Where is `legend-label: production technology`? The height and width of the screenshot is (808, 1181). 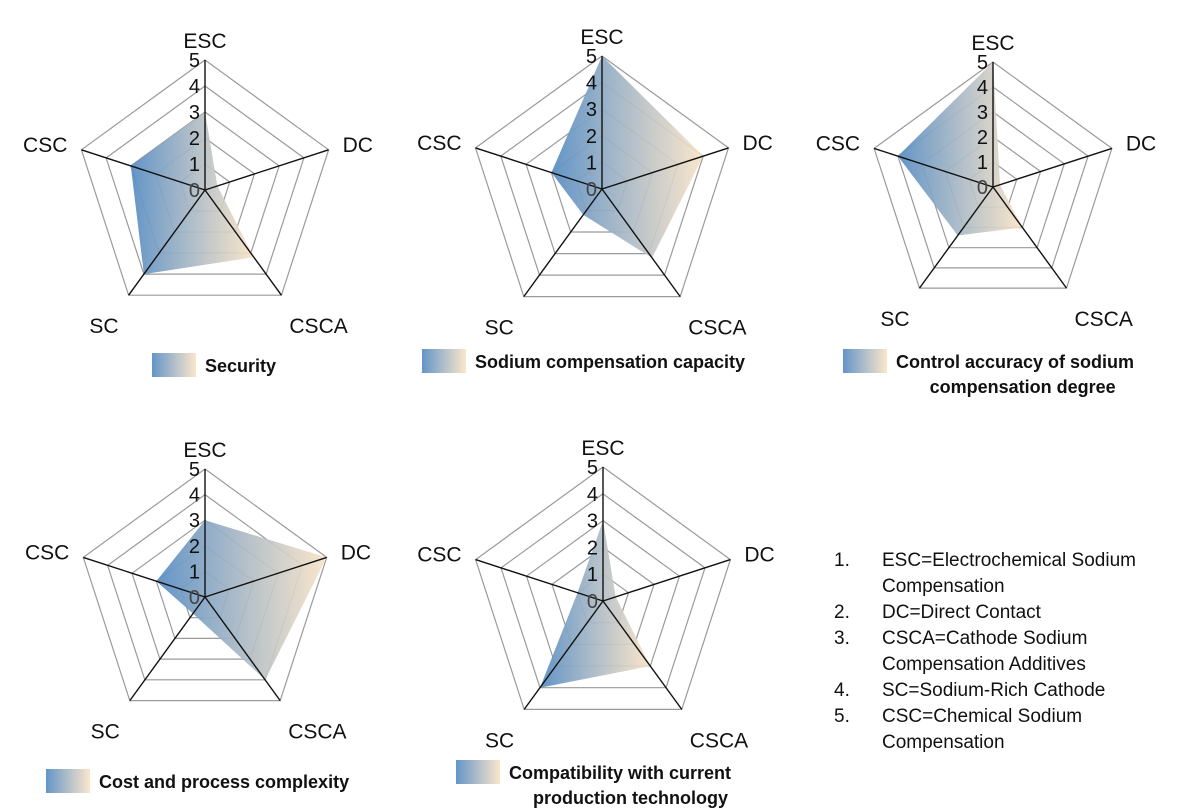
legend-label: production technology is located at coordinates (630, 798).